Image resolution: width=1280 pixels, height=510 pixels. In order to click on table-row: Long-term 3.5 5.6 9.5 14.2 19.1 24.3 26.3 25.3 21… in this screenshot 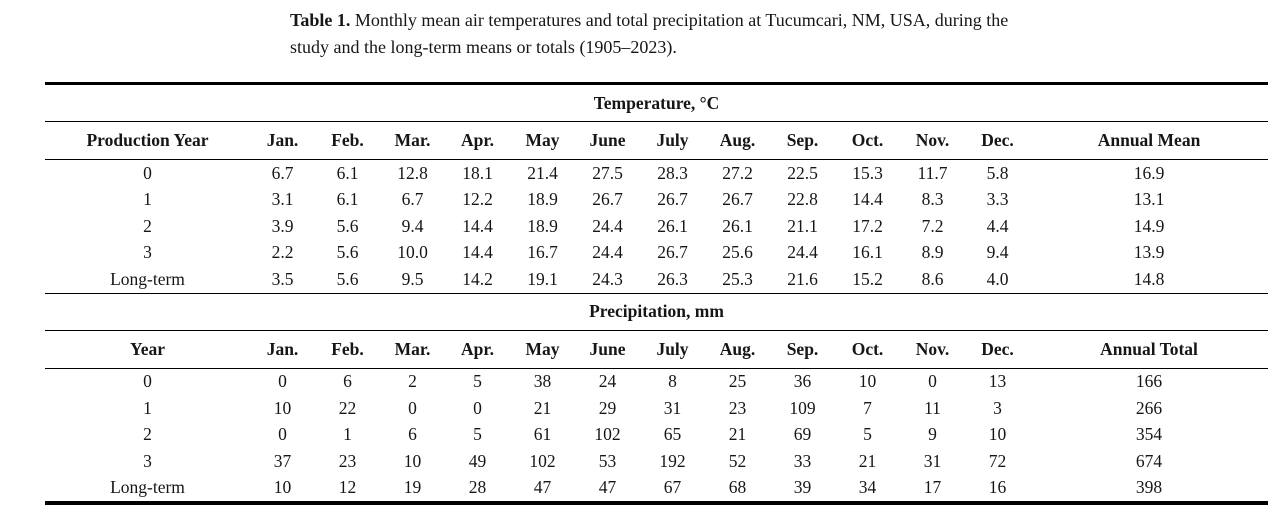, I will do `click(656, 279)`.